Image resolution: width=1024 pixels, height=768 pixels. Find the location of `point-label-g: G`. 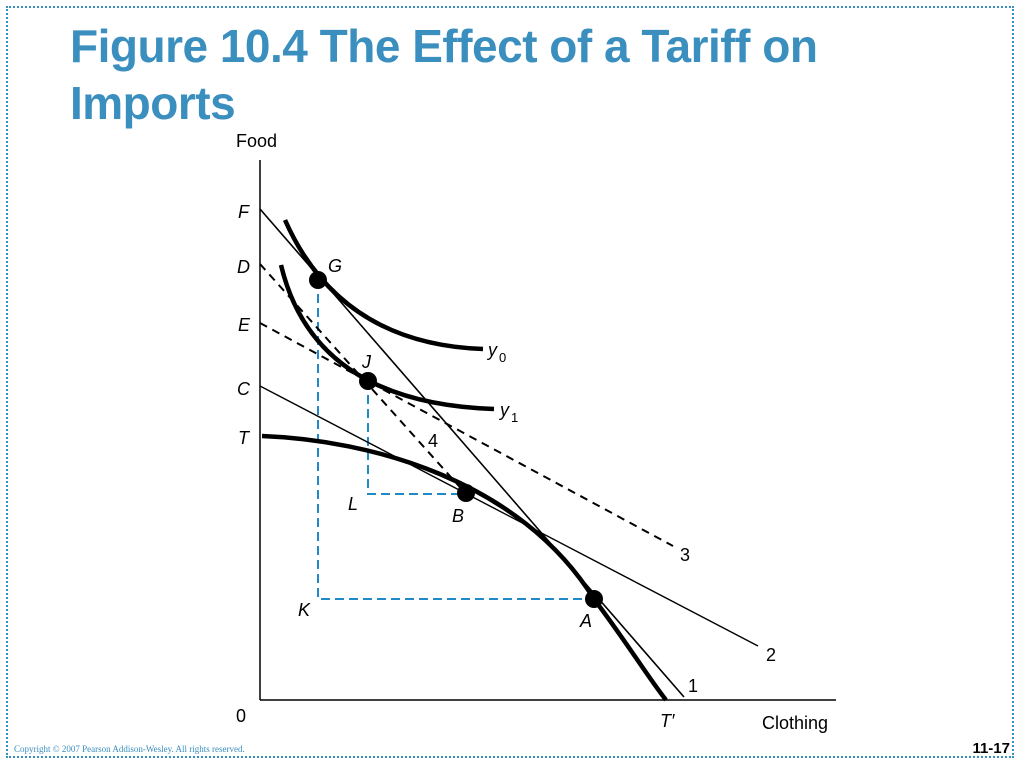

point-label-g: G is located at coordinates (335, 266).